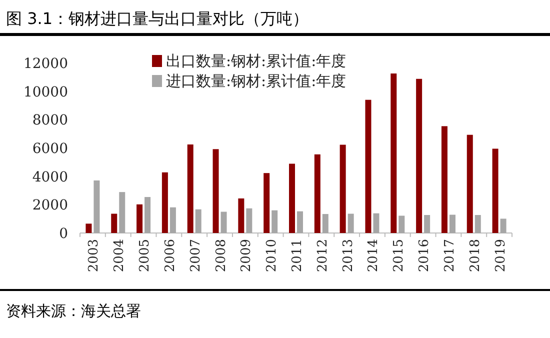 The height and width of the screenshot is (338, 550). I want to click on x-tick-label: 2003, so click(94, 255).